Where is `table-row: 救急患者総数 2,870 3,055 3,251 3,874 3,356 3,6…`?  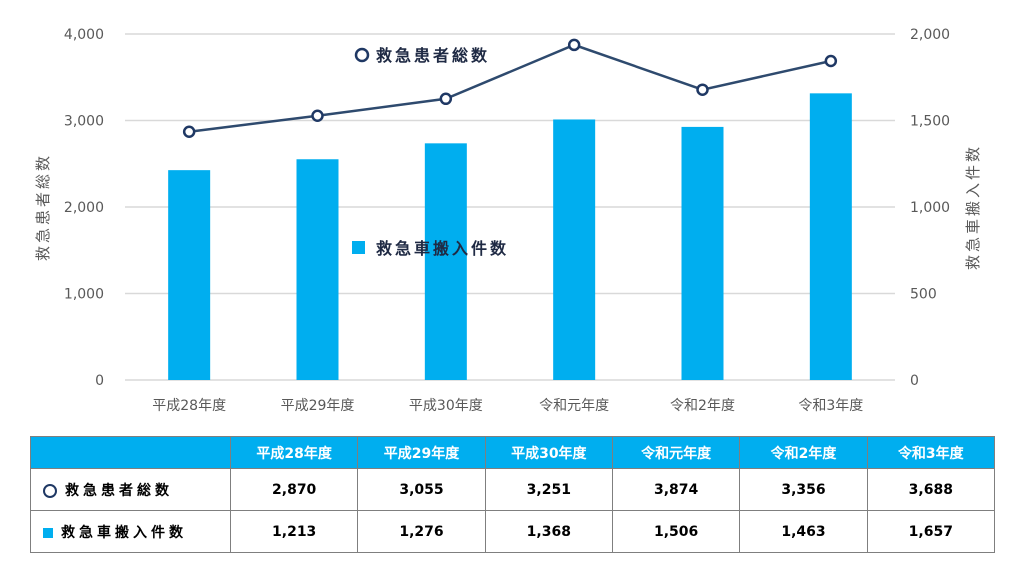 table-row: 救急患者総数 2,870 3,055 3,251 3,874 3,356 3,6… is located at coordinates (513, 489).